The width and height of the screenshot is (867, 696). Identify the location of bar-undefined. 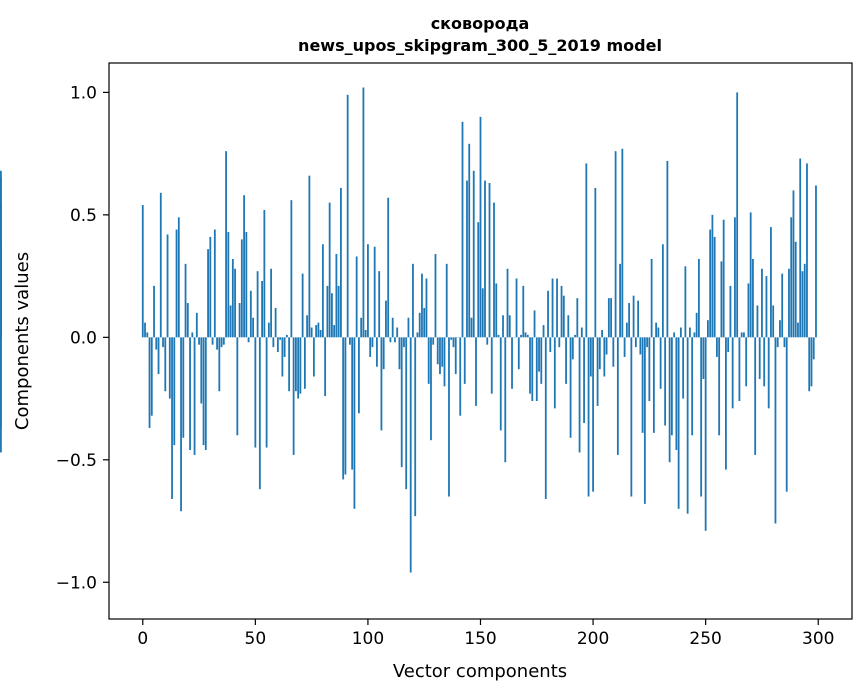
(1, 382).